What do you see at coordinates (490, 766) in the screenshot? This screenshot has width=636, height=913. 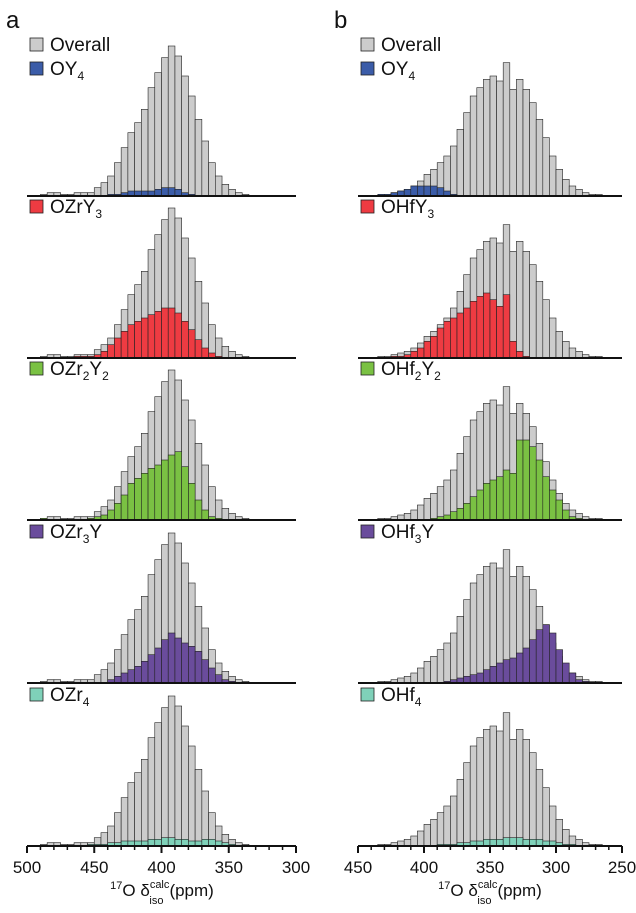 I see `histogram-b-row-5: OHf4` at bounding box center [490, 766].